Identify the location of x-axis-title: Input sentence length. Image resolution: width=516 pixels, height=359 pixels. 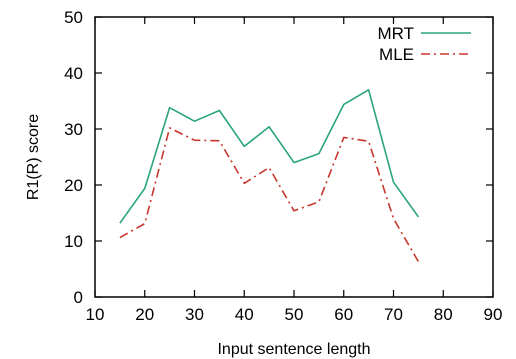
(293, 349).